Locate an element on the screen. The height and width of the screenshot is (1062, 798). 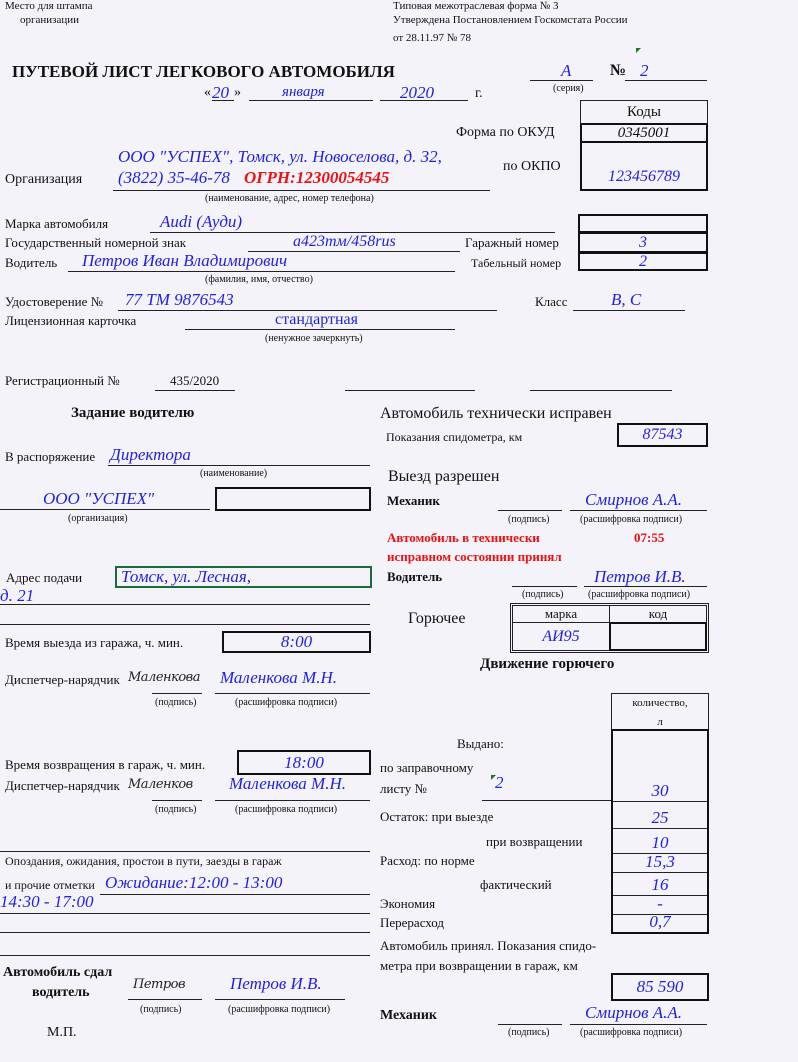
disposal-value: Директора is located at coordinates (150, 454).